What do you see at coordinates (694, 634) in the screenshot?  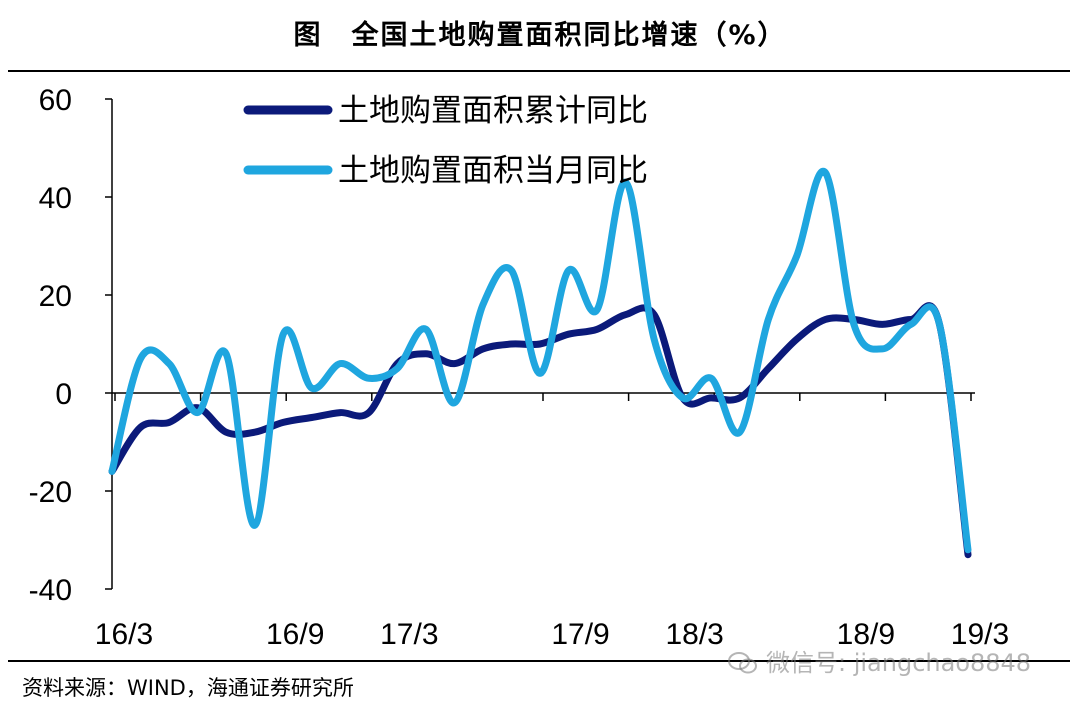 I see `x-tick-label: 18/3` at bounding box center [694, 634].